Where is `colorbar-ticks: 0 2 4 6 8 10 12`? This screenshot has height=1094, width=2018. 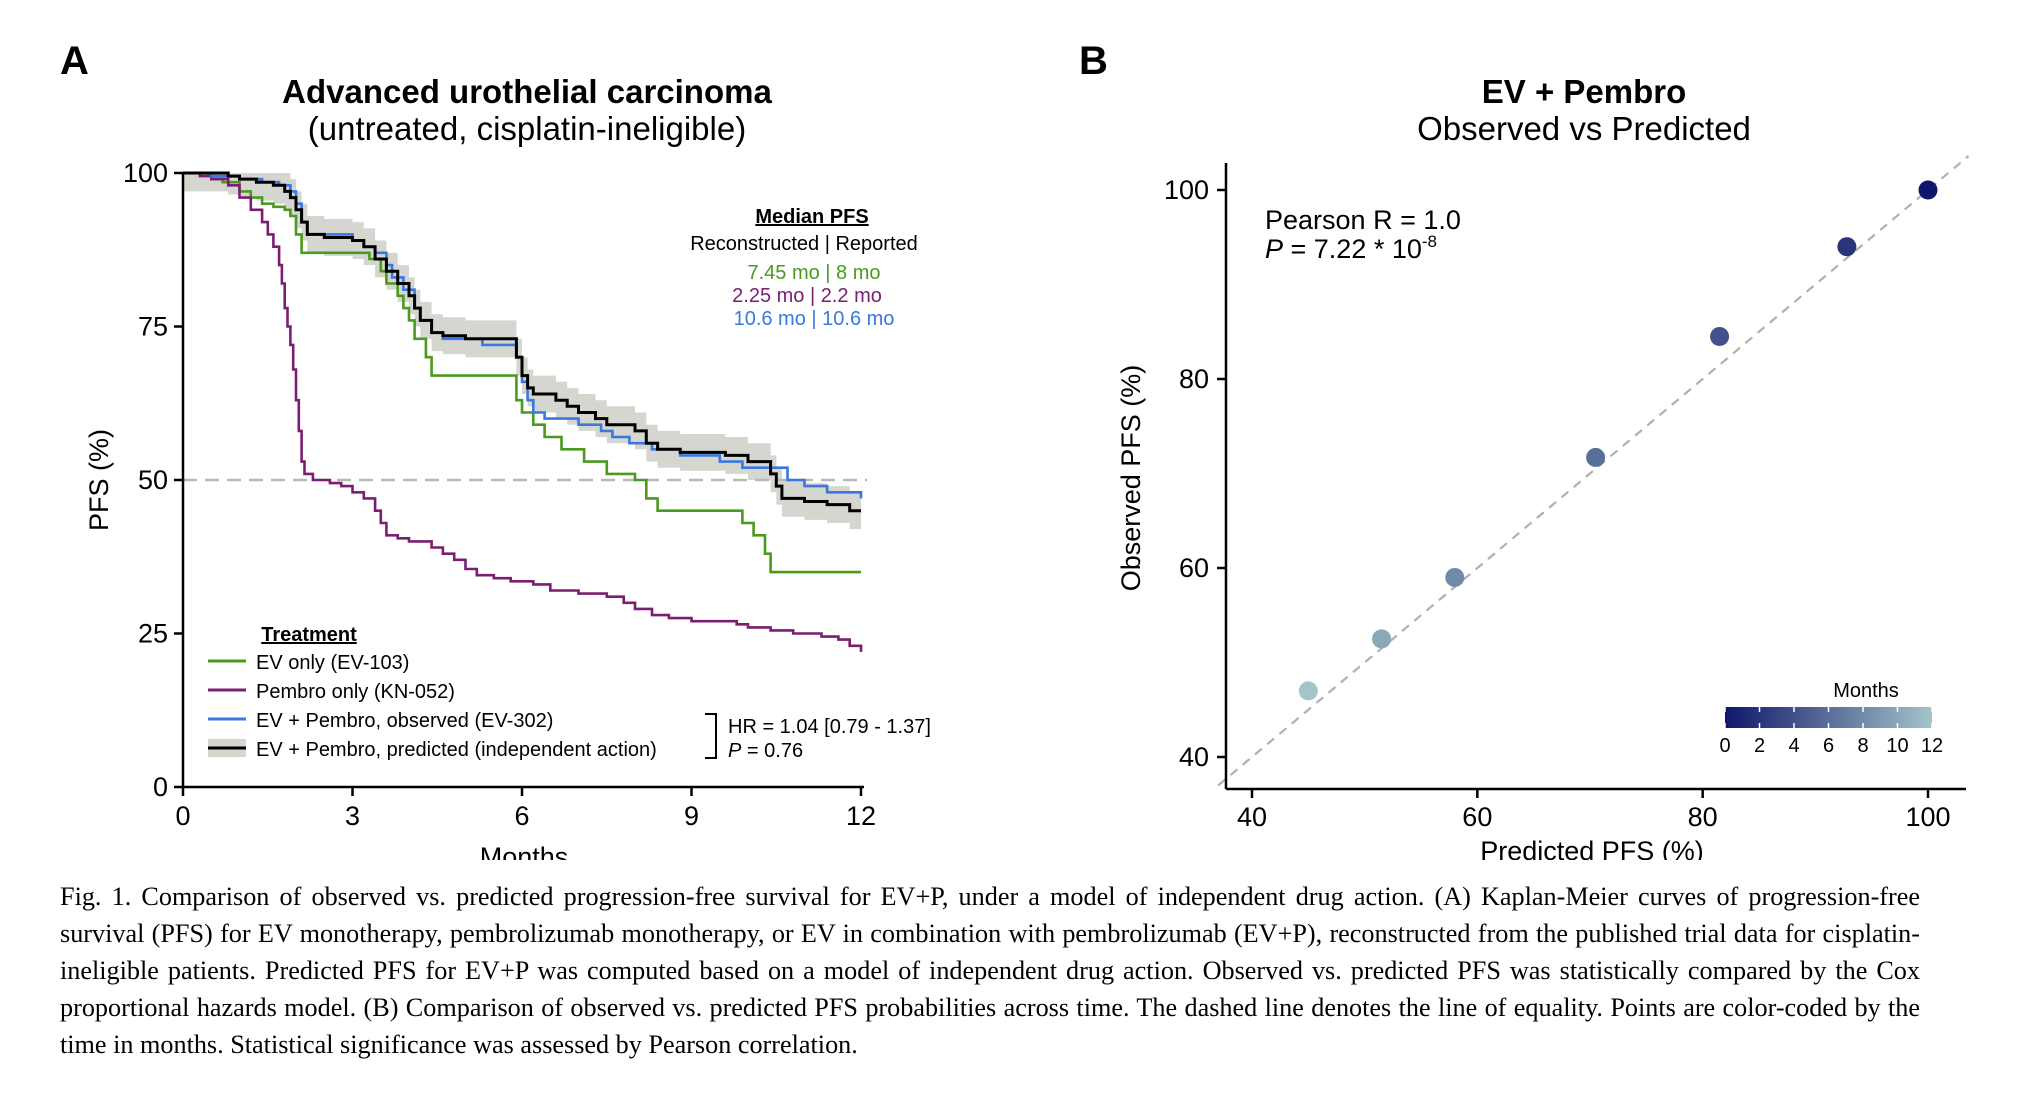 colorbar-ticks: 0 2 4 6 8 10 12 is located at coordinates (1831, 732).